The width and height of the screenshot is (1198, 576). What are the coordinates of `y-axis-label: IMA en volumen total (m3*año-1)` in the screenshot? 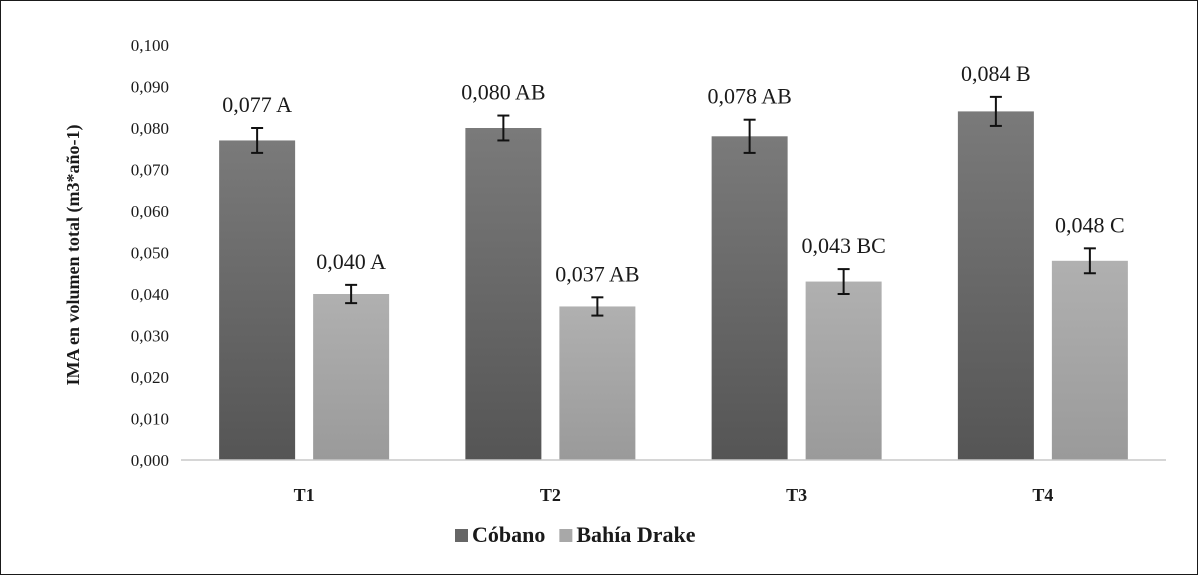 It's located at (73, 255).